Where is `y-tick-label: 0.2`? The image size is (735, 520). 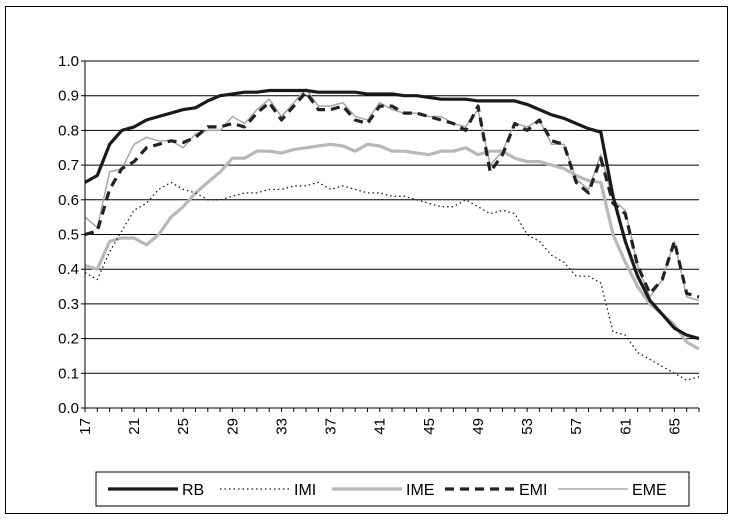 y-tick-label: 0.2 is located at coordinates (68, 339).